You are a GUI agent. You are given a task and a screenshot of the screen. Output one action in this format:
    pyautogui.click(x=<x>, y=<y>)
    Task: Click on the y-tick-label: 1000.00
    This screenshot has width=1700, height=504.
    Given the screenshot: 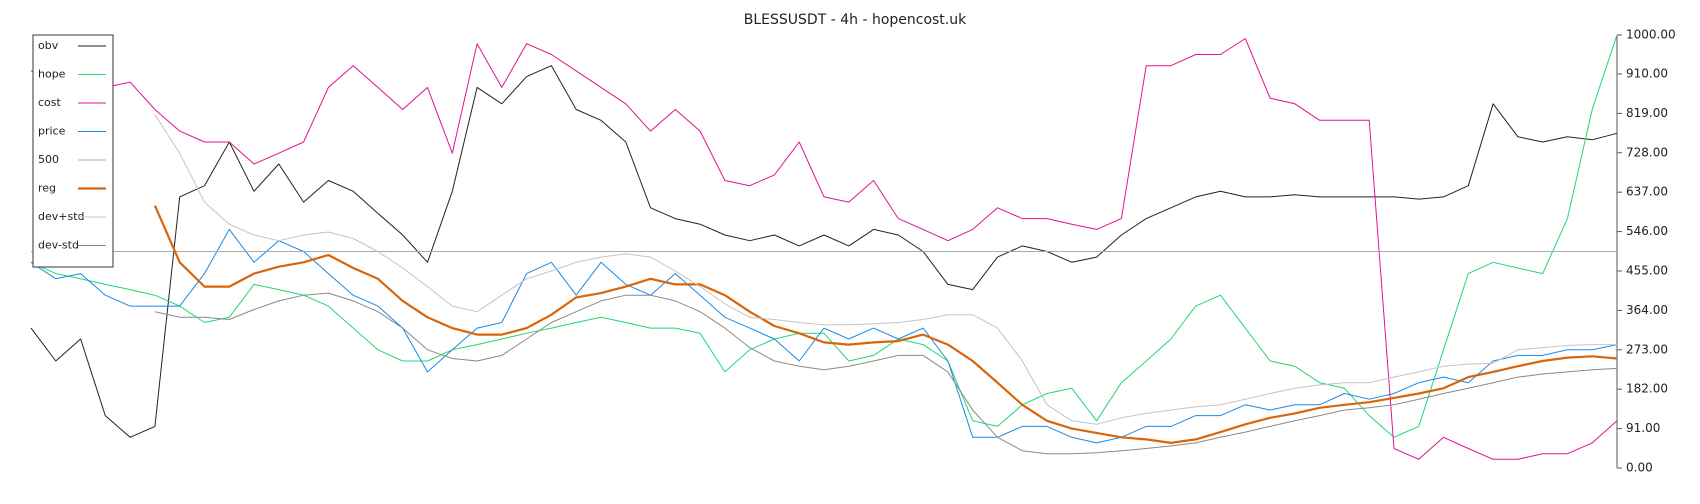 What is the action you would take?
    pyautogui.click(x=1651, y=35)
    